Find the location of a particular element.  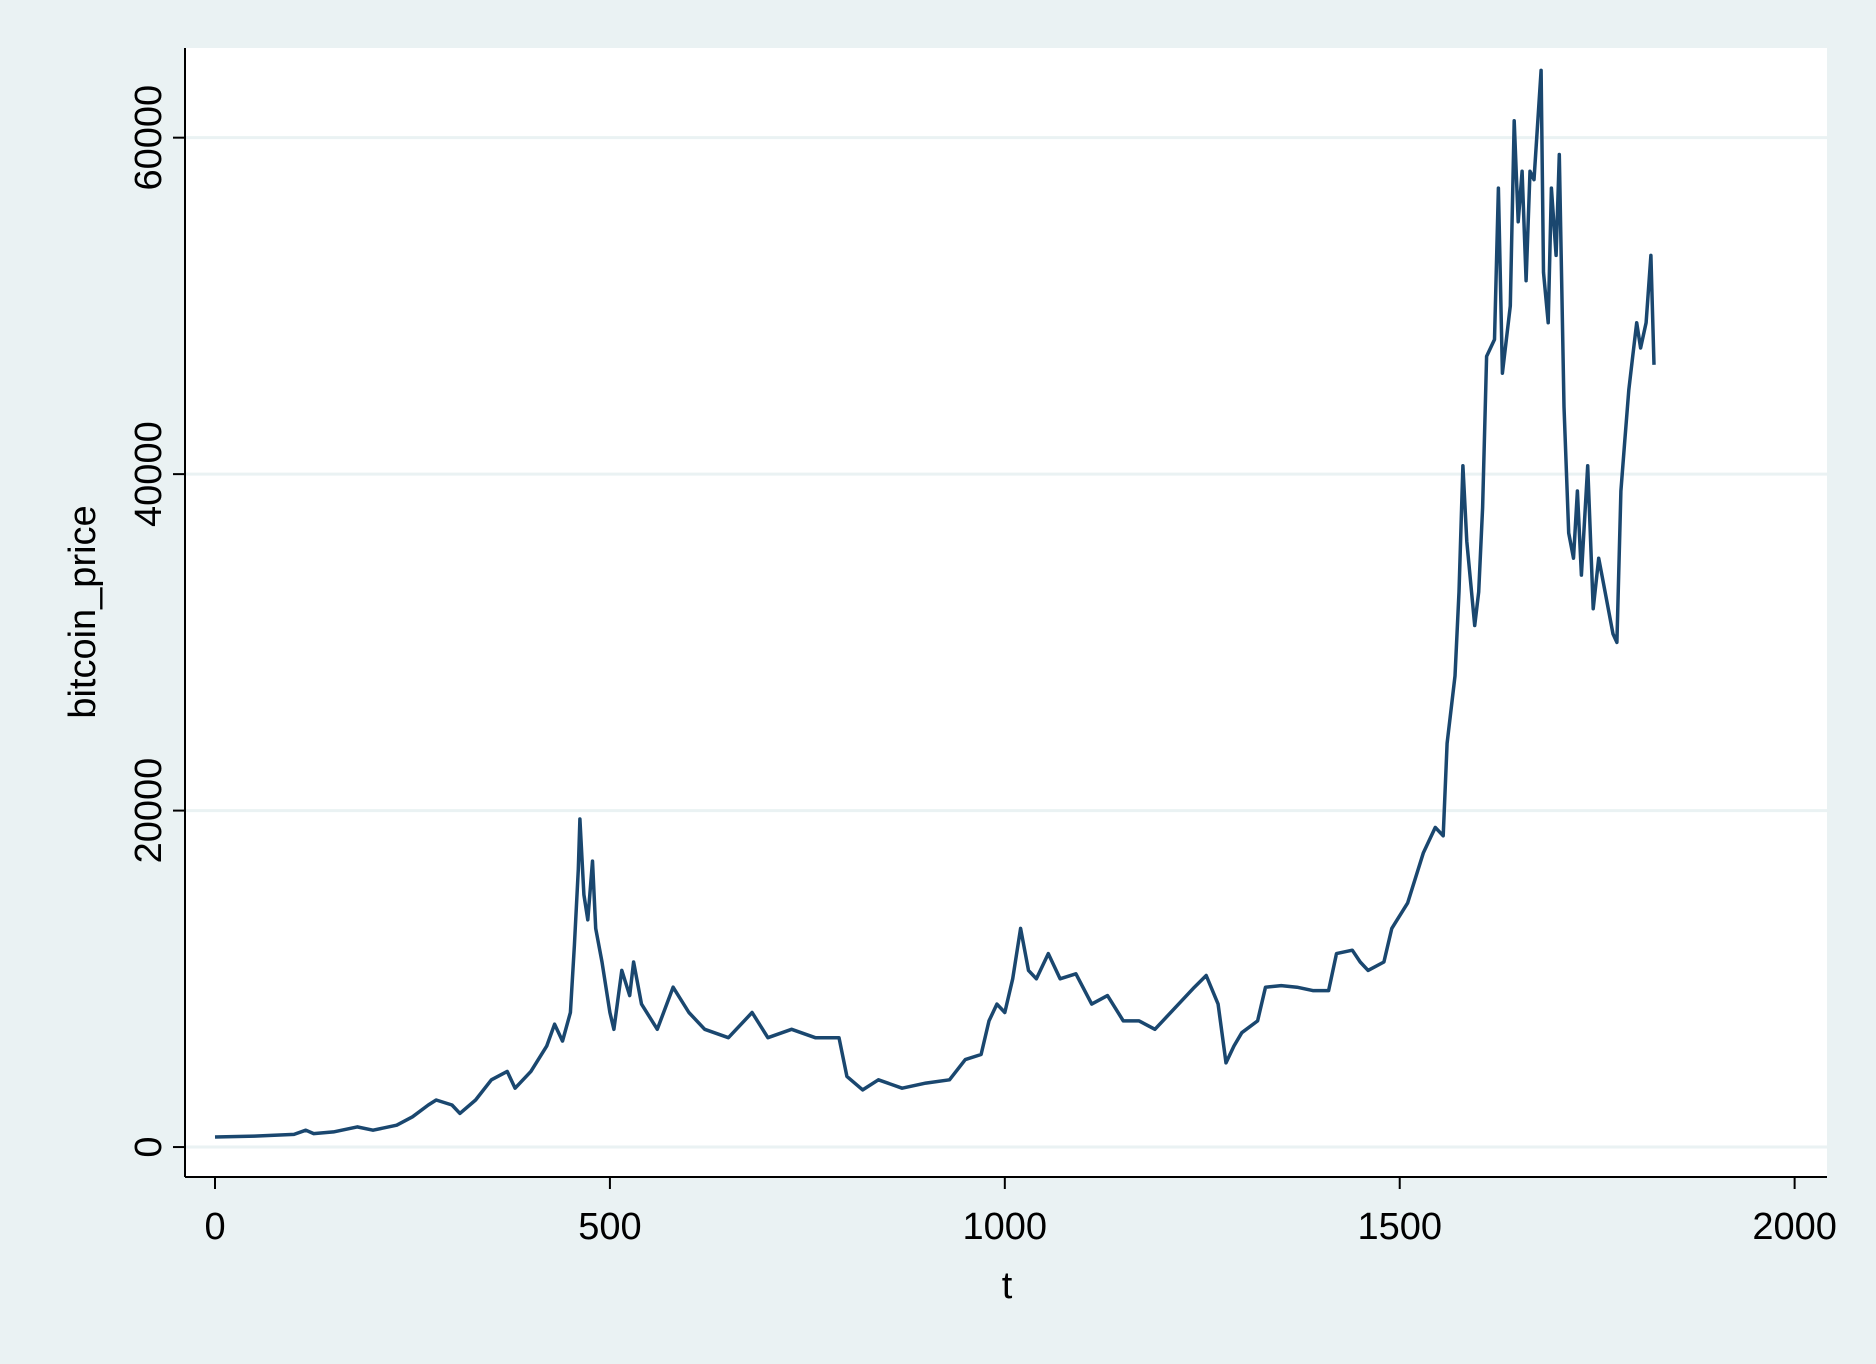

x-tick-label: 0 is located at coordinates (214, 1227).